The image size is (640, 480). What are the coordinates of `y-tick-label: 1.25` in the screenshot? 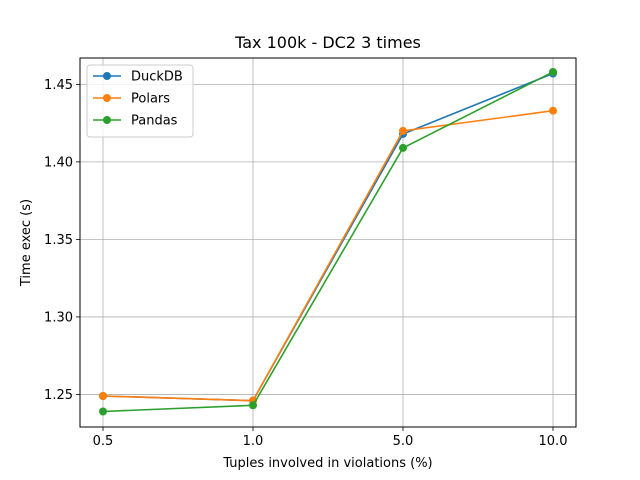 It's located at (58, 395).